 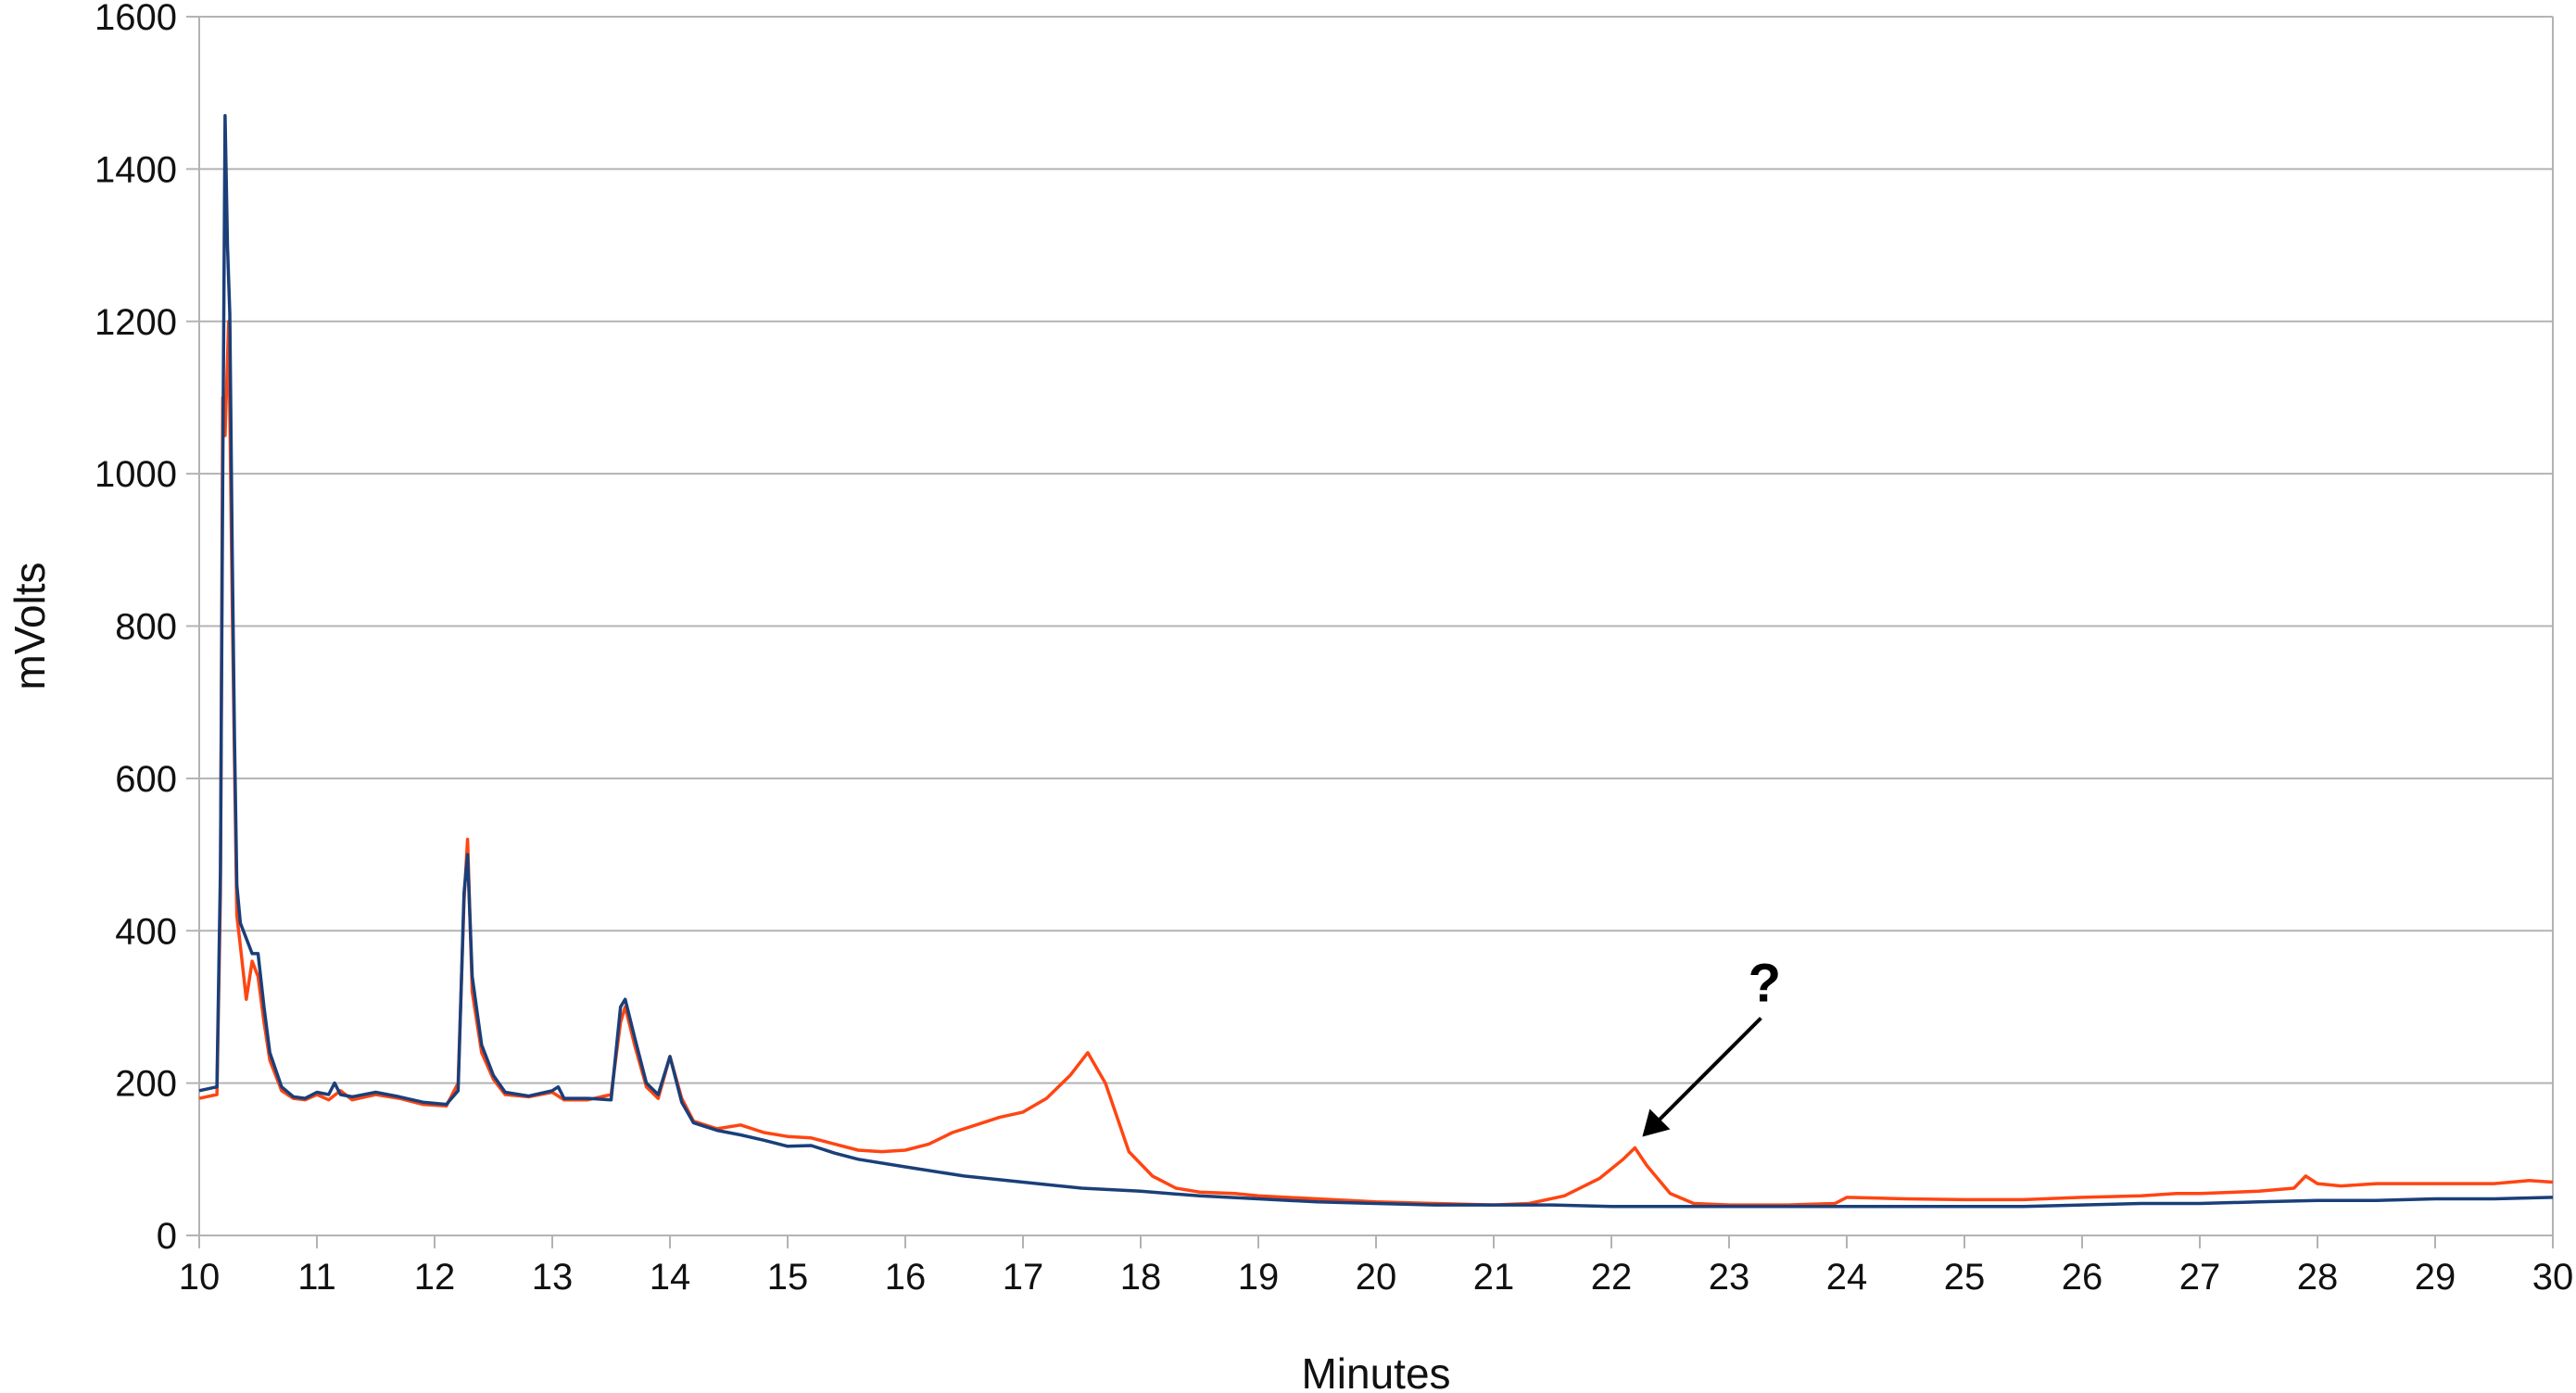 What do you see at coordinates (1765, 983) in the screenshot?
I see `annotation-label: ?` at bounding box center [1765, 983].